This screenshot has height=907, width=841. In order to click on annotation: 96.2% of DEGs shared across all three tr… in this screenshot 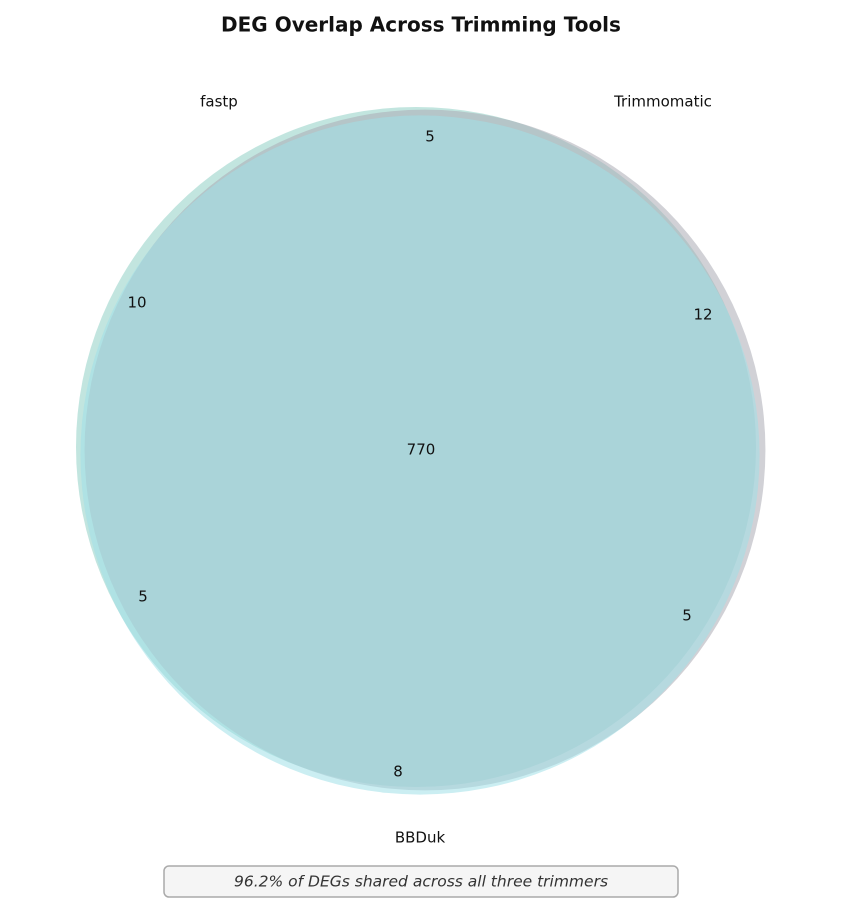, I will do `click(421, 882)`.